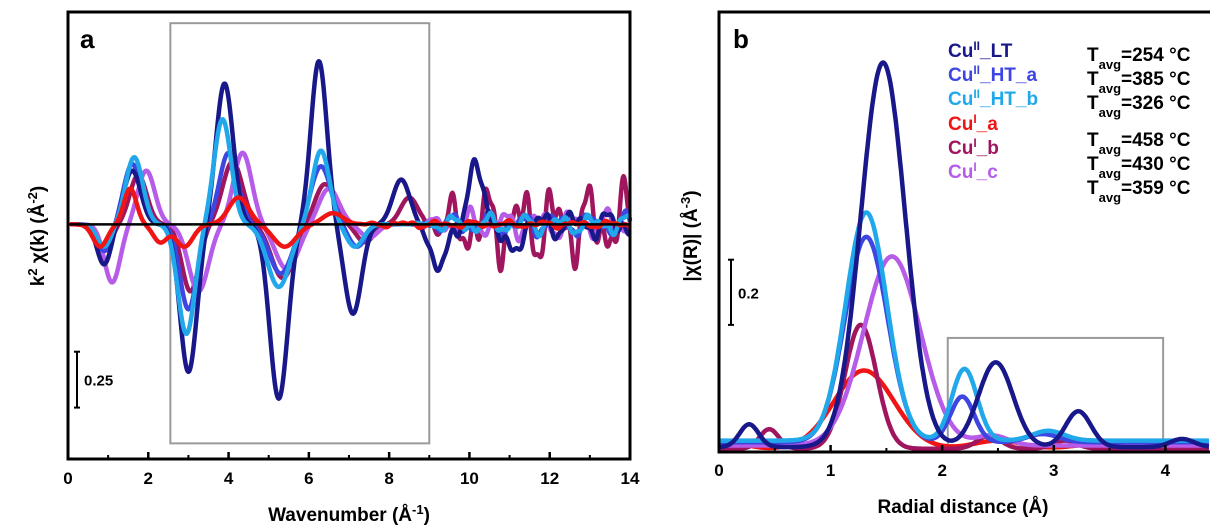  I want to click on panel-a-y-axis-label: k2 χ(k) (Å-2), so click(37, 236).